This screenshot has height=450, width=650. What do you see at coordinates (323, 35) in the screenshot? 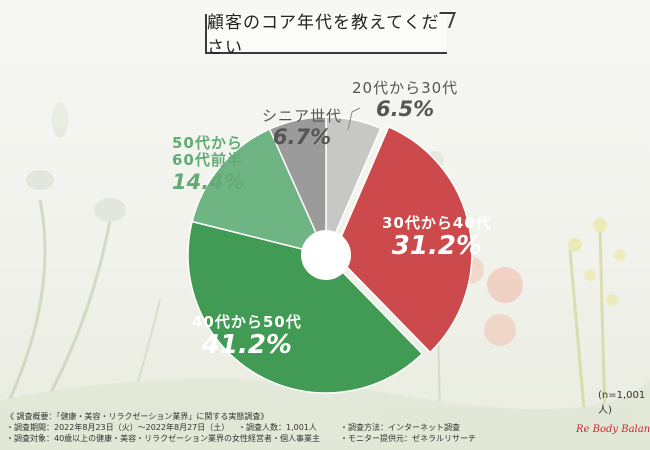
I see `chart-title: 顧客のコア年代を教えてください` at bounding box center [323, 35].